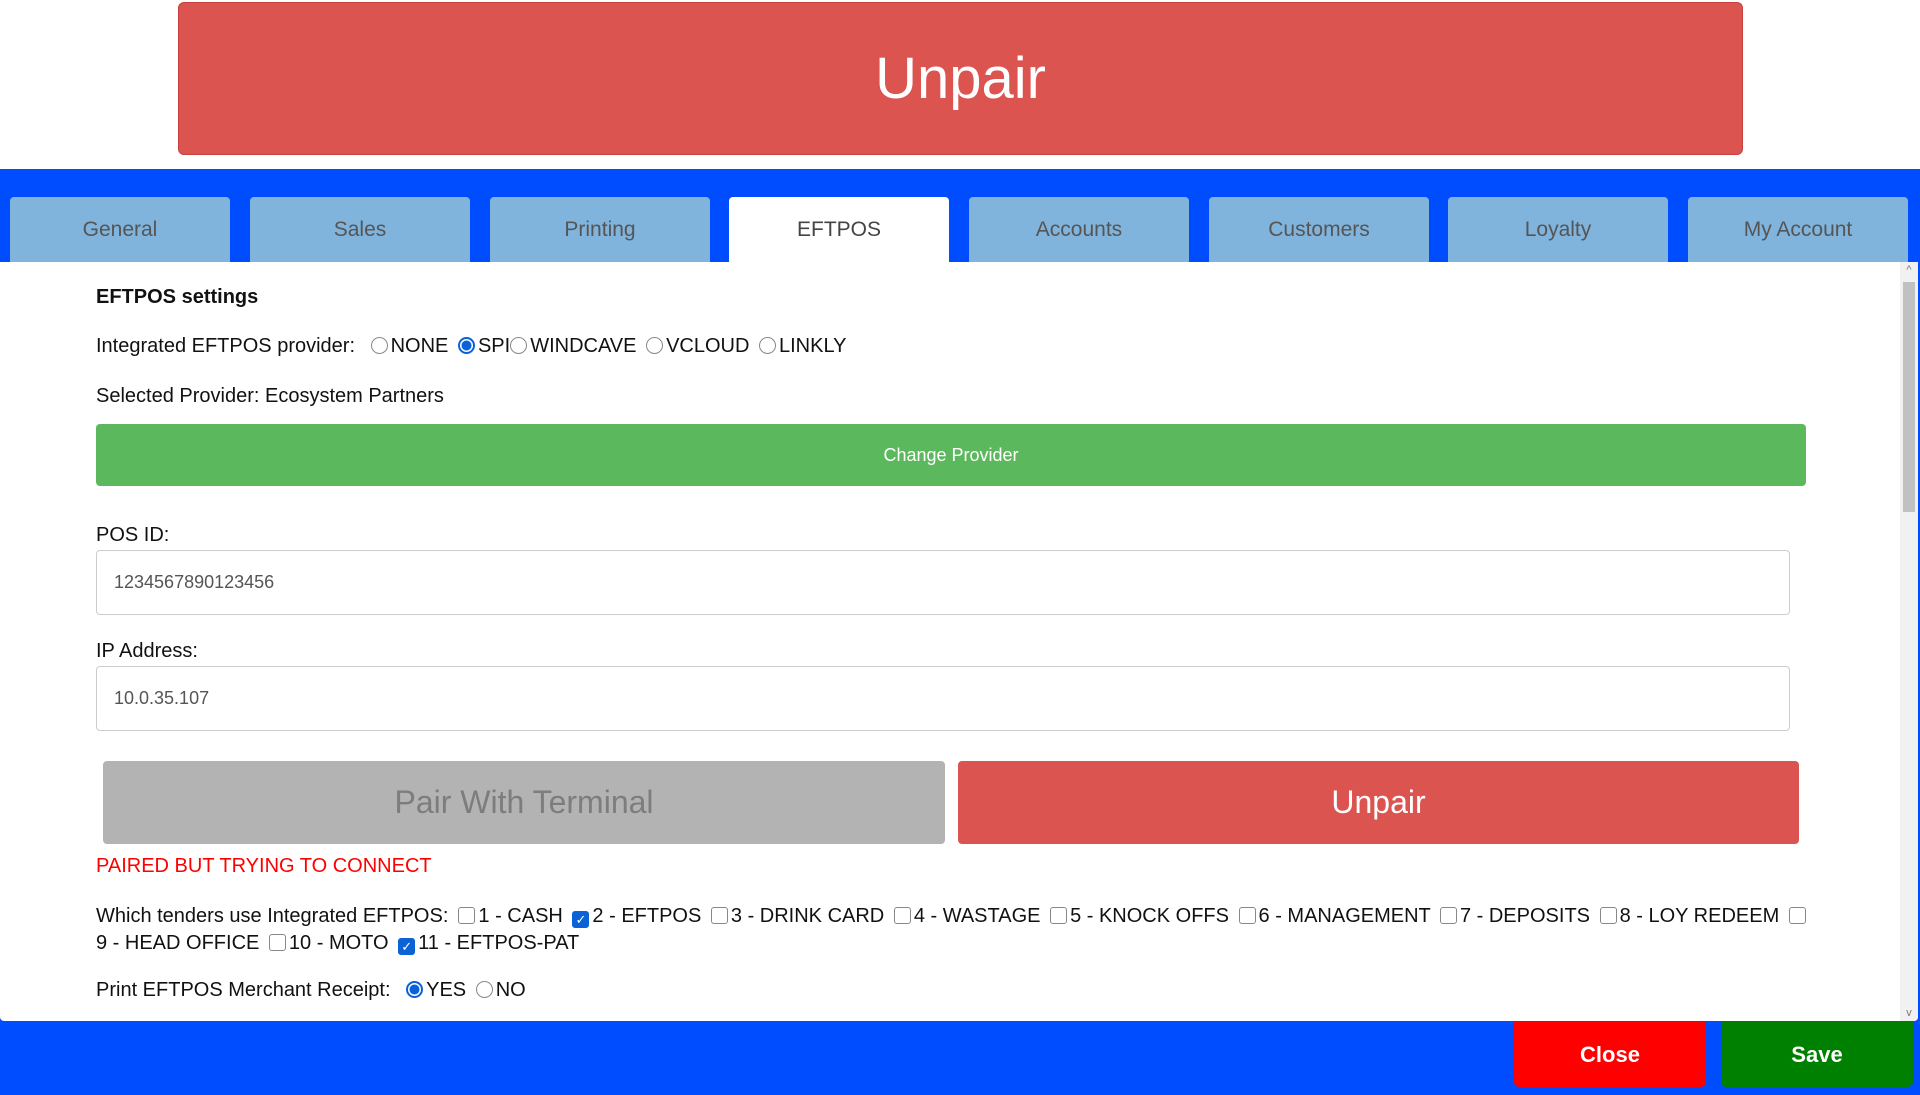 Image resolution: width=1920 pixels, height=1095 pixels. I want to click on tender-9-label: 9 - HEAD OFFICE, so click(178, 943).